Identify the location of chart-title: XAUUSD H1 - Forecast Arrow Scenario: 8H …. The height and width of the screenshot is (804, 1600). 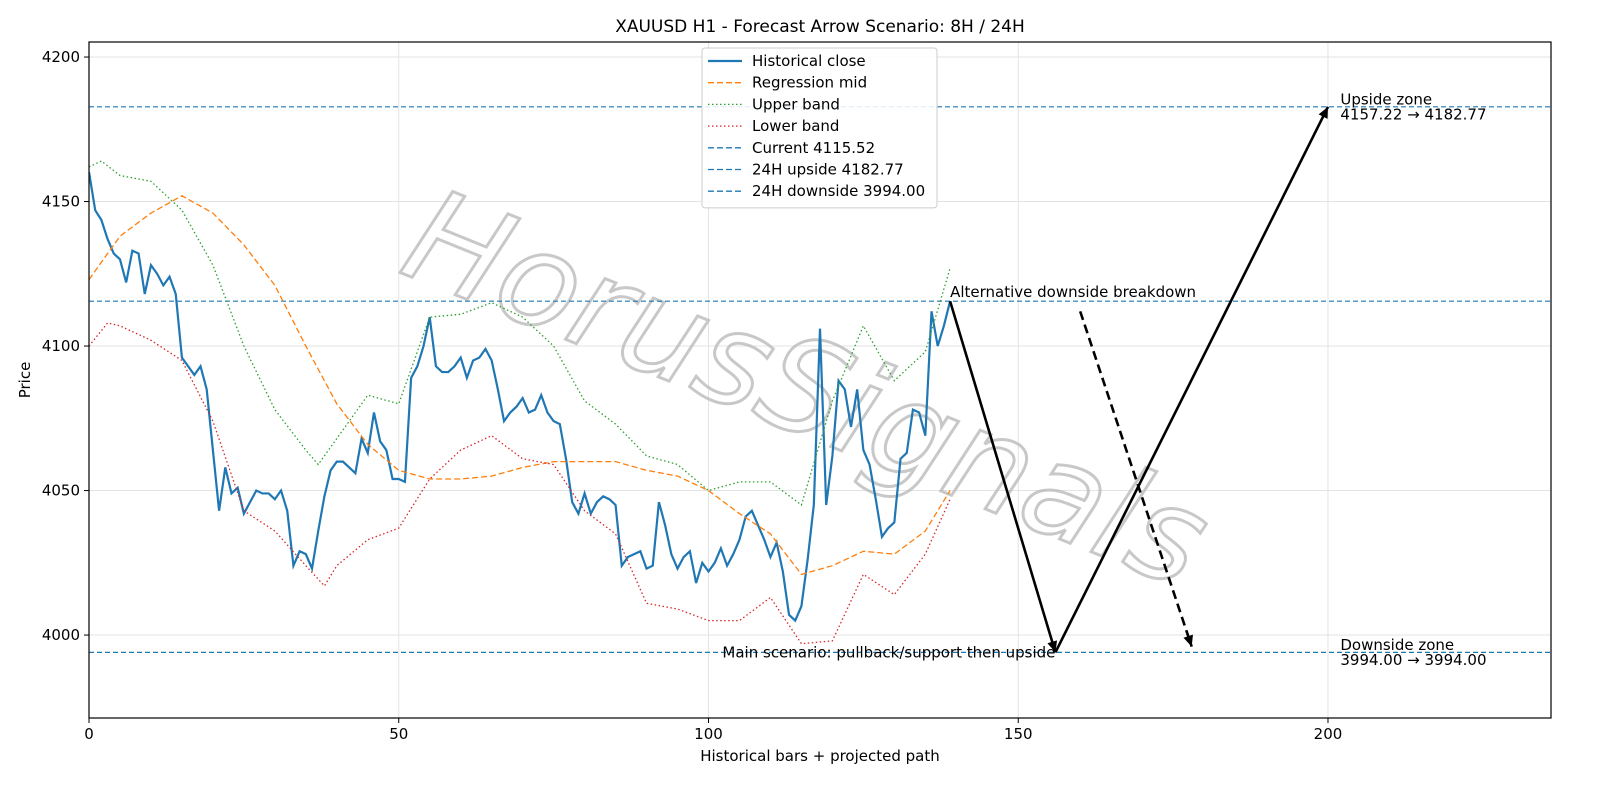
(820, 27).